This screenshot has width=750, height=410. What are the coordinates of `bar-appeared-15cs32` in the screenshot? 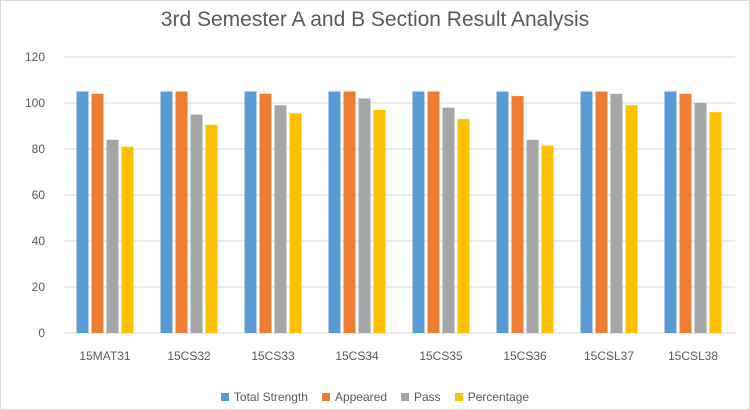 It's located at (181, 212).